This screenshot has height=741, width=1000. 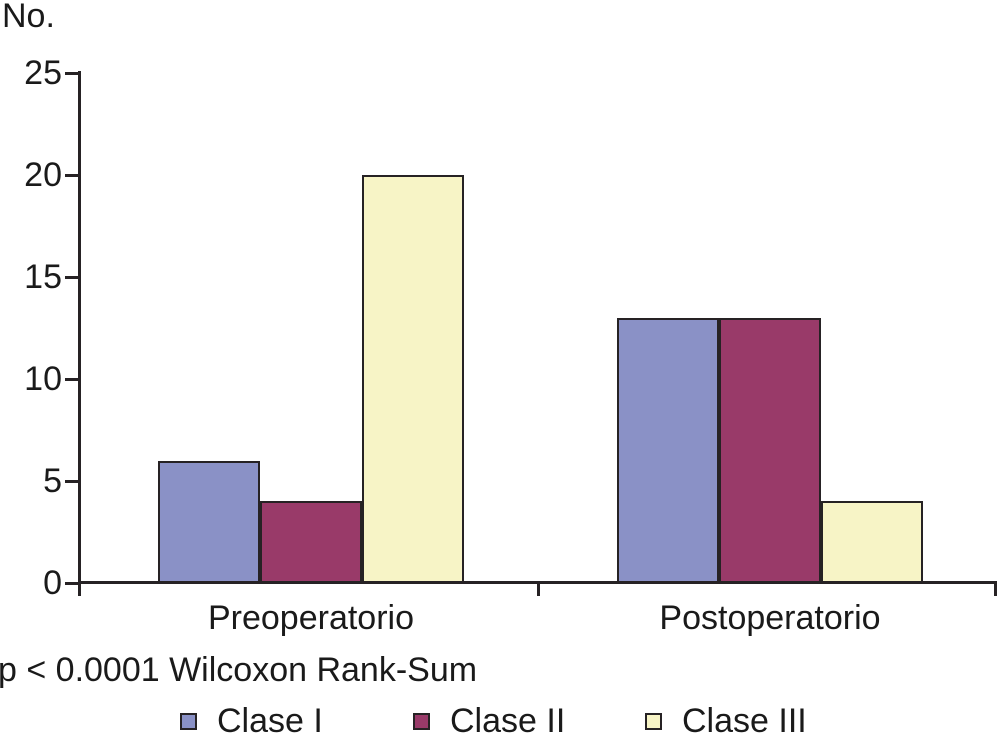 I want to click on y-axis-tick-label: 0, so click(x=52, y=583).